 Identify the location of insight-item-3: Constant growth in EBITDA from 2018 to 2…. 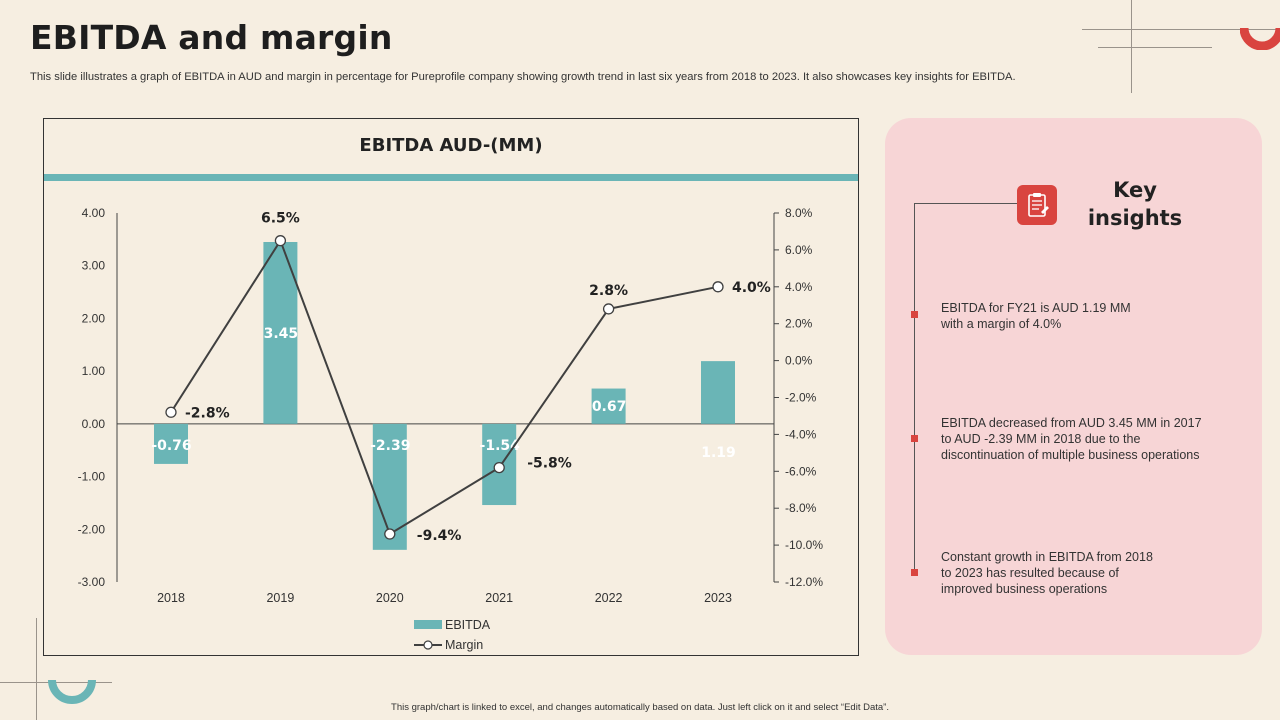
(1091, 573).